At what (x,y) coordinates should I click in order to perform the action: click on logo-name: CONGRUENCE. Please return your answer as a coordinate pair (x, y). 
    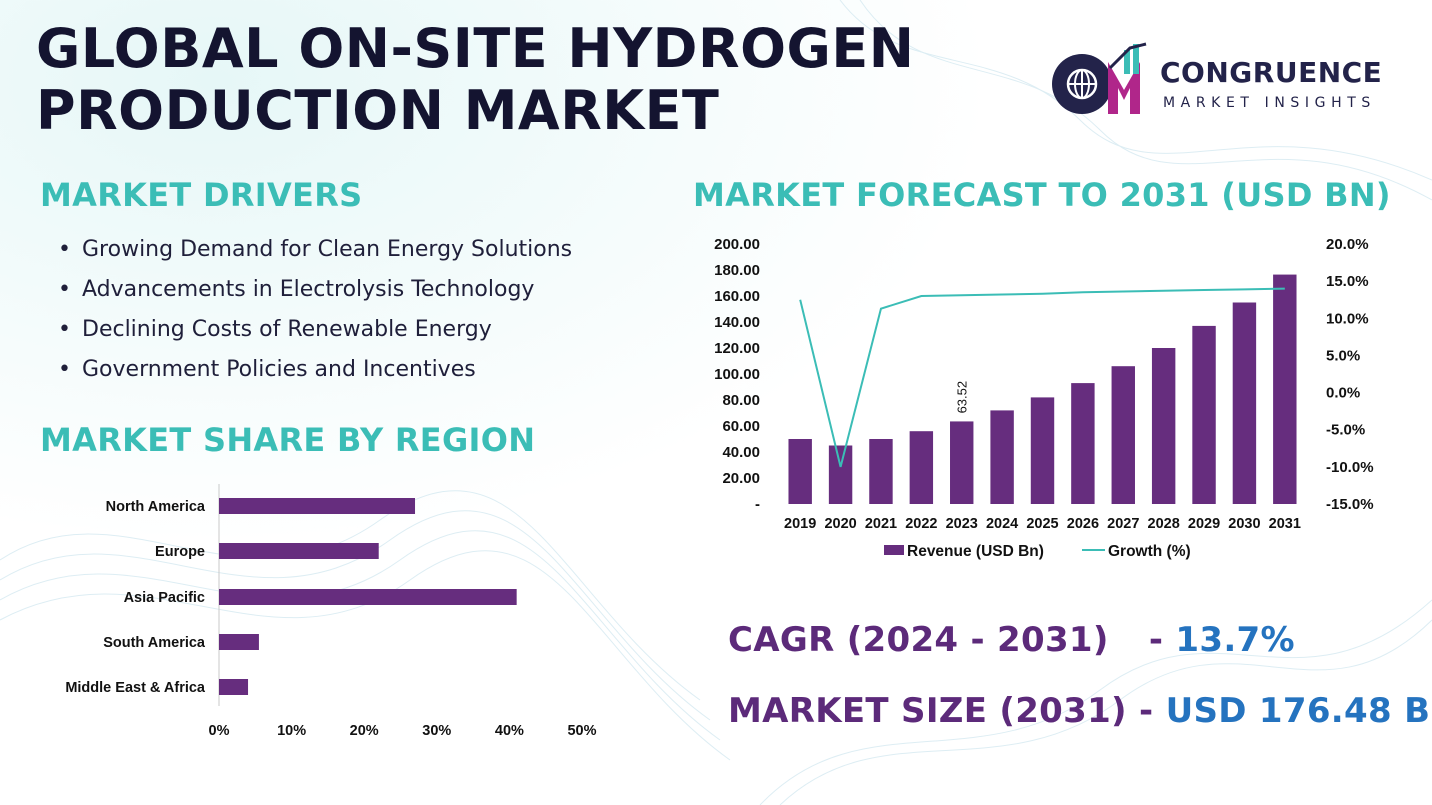
    Looking at the image, I should click on (1271, 72).